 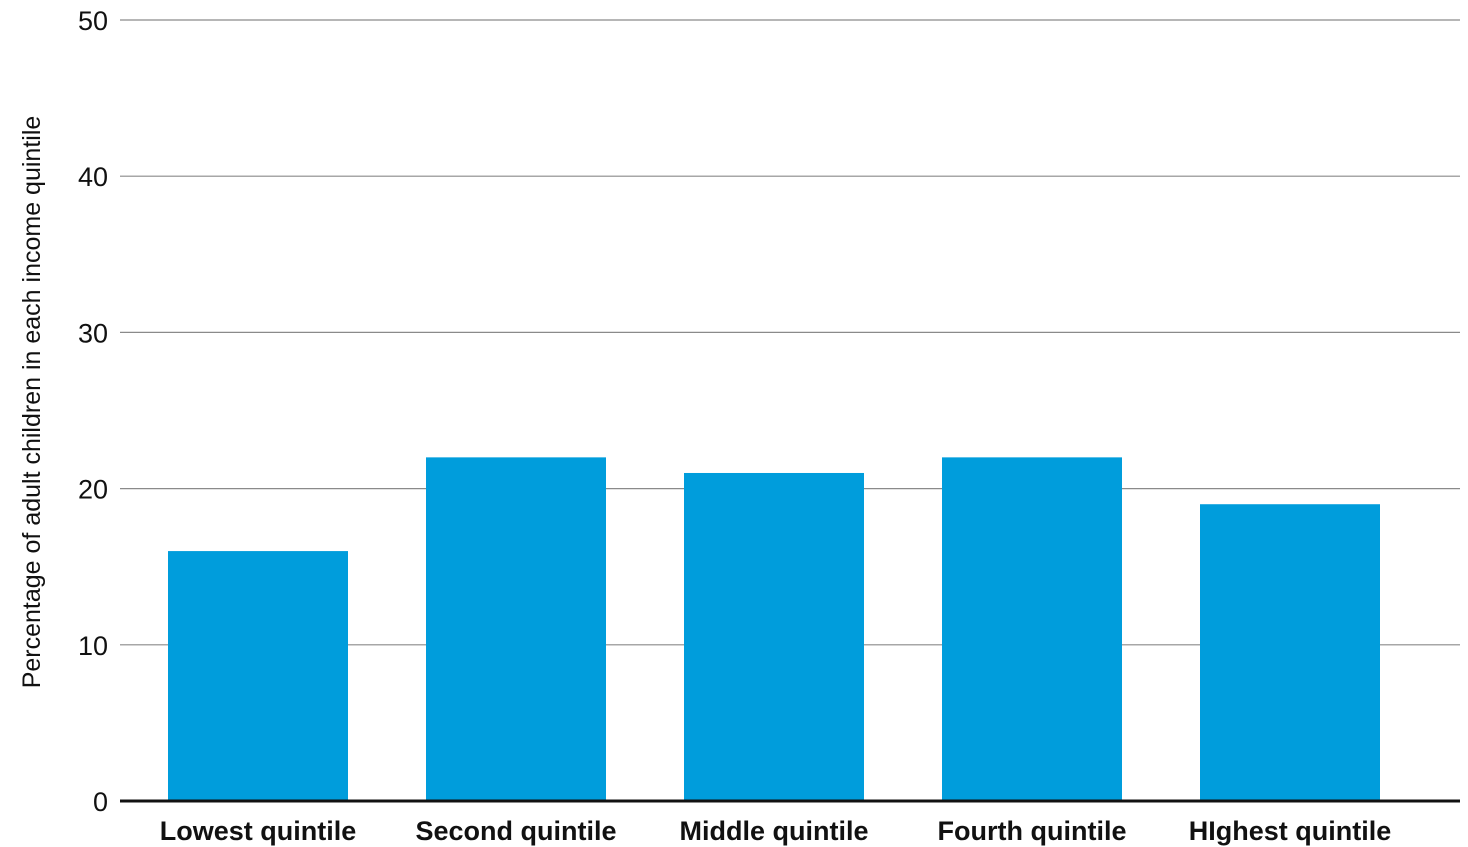 I want to click on x-category-label: Middle quintile, so click(x=774, y=831).